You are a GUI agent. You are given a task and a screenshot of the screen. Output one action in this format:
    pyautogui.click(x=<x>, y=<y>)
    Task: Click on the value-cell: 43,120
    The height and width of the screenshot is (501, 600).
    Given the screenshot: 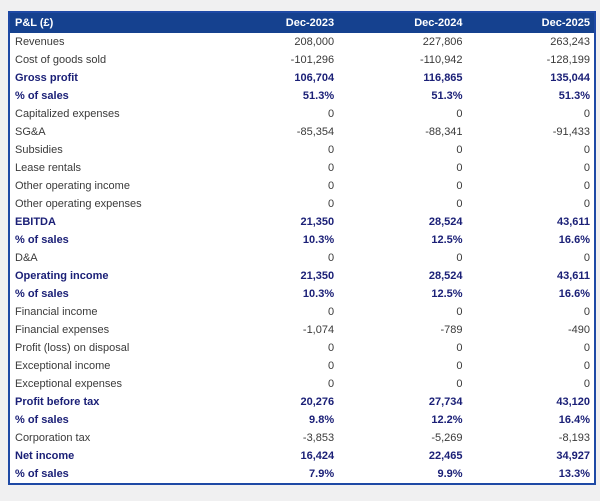 What is the action you would take?
    pyautogui.click(x=573, y=402)
    